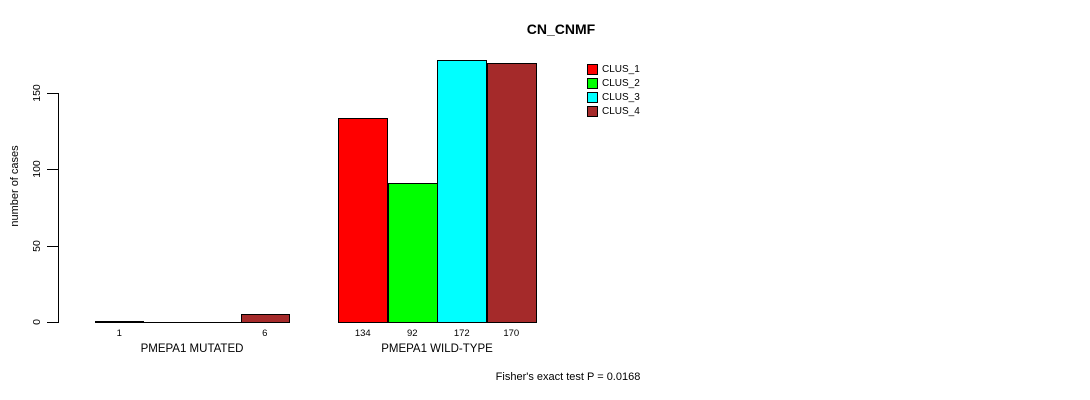 This screenshot has width=1090, height=400. I want to click on legend-label: CLUS_1, so click(621, 69).